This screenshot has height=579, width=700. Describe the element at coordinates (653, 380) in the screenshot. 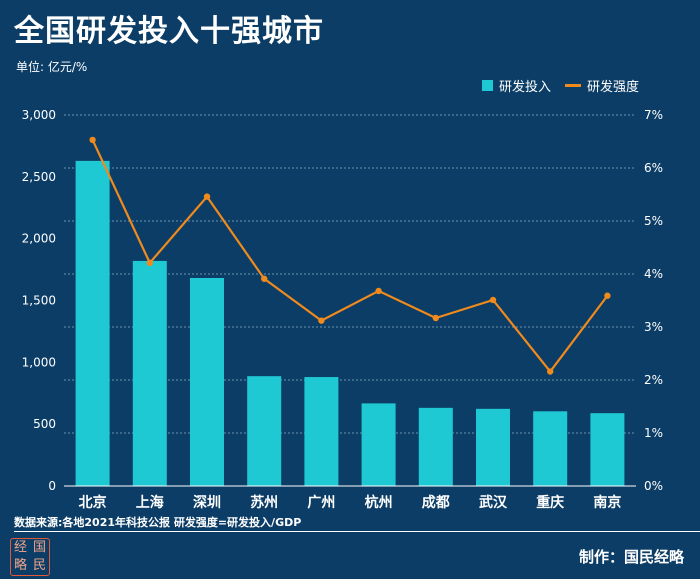

I see `right-axis-tick-label: 2%` at that location.